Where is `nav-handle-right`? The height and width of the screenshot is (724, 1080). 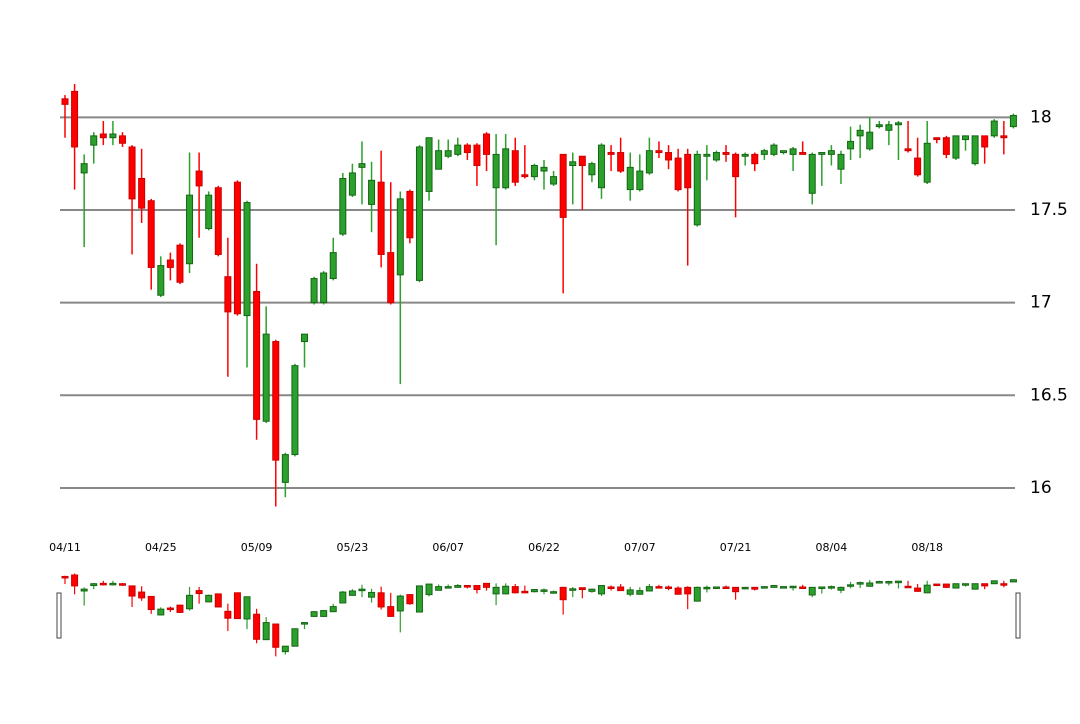 nav-handle-right is located at coordinates (1018, 615).